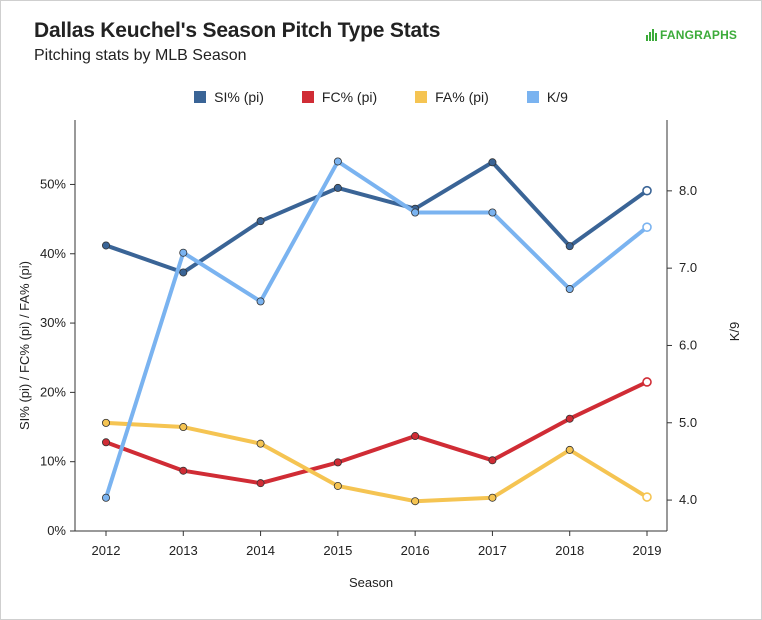 Image resolution: width=762 pixels, height=620 pixels. Describe the element at coordinates (462, 97) in the screenshot. I see `legend-label: FA% (pi)` at that location.